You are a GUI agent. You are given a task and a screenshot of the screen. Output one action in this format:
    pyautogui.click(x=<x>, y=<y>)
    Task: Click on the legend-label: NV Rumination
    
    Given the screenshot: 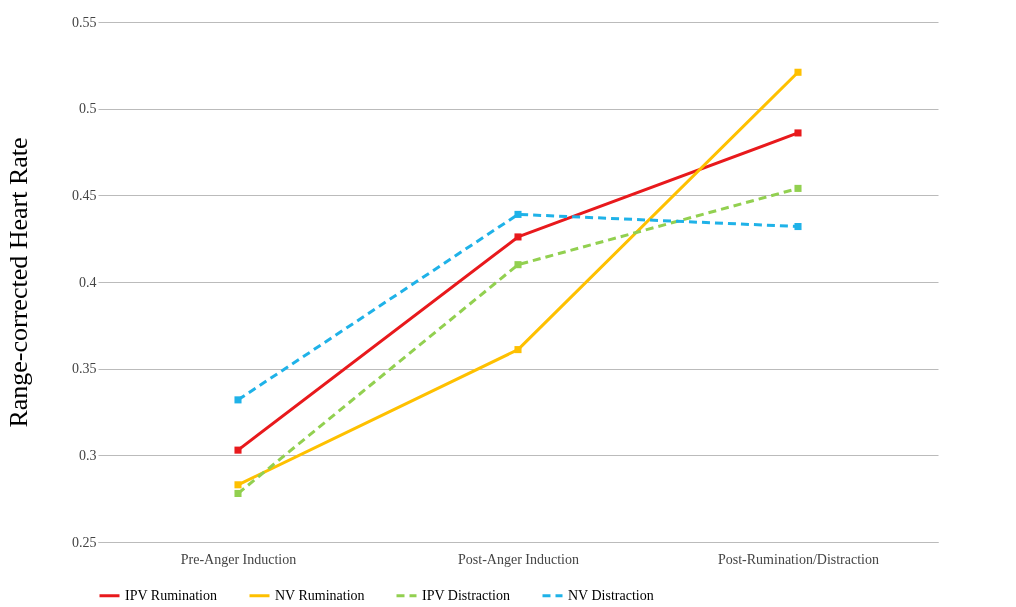 What is the action you would take?
    pyautogui.click(x=320, y=595)
    